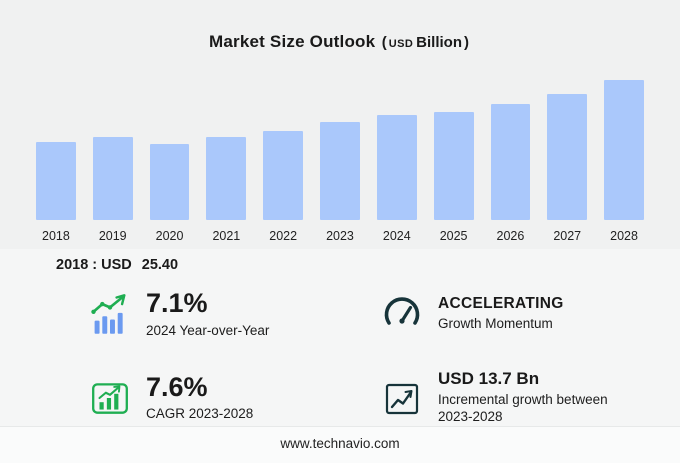  What do you see at coordinates (177, 303) in the screenshot?
I see `stat-value: 7.1%` at bounding box center [177, 303].